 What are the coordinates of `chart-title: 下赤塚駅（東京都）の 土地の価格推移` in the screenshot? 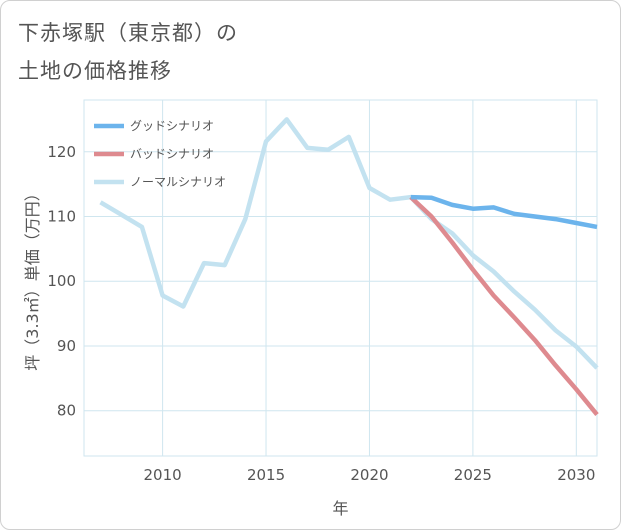 It's located at (168, 52).